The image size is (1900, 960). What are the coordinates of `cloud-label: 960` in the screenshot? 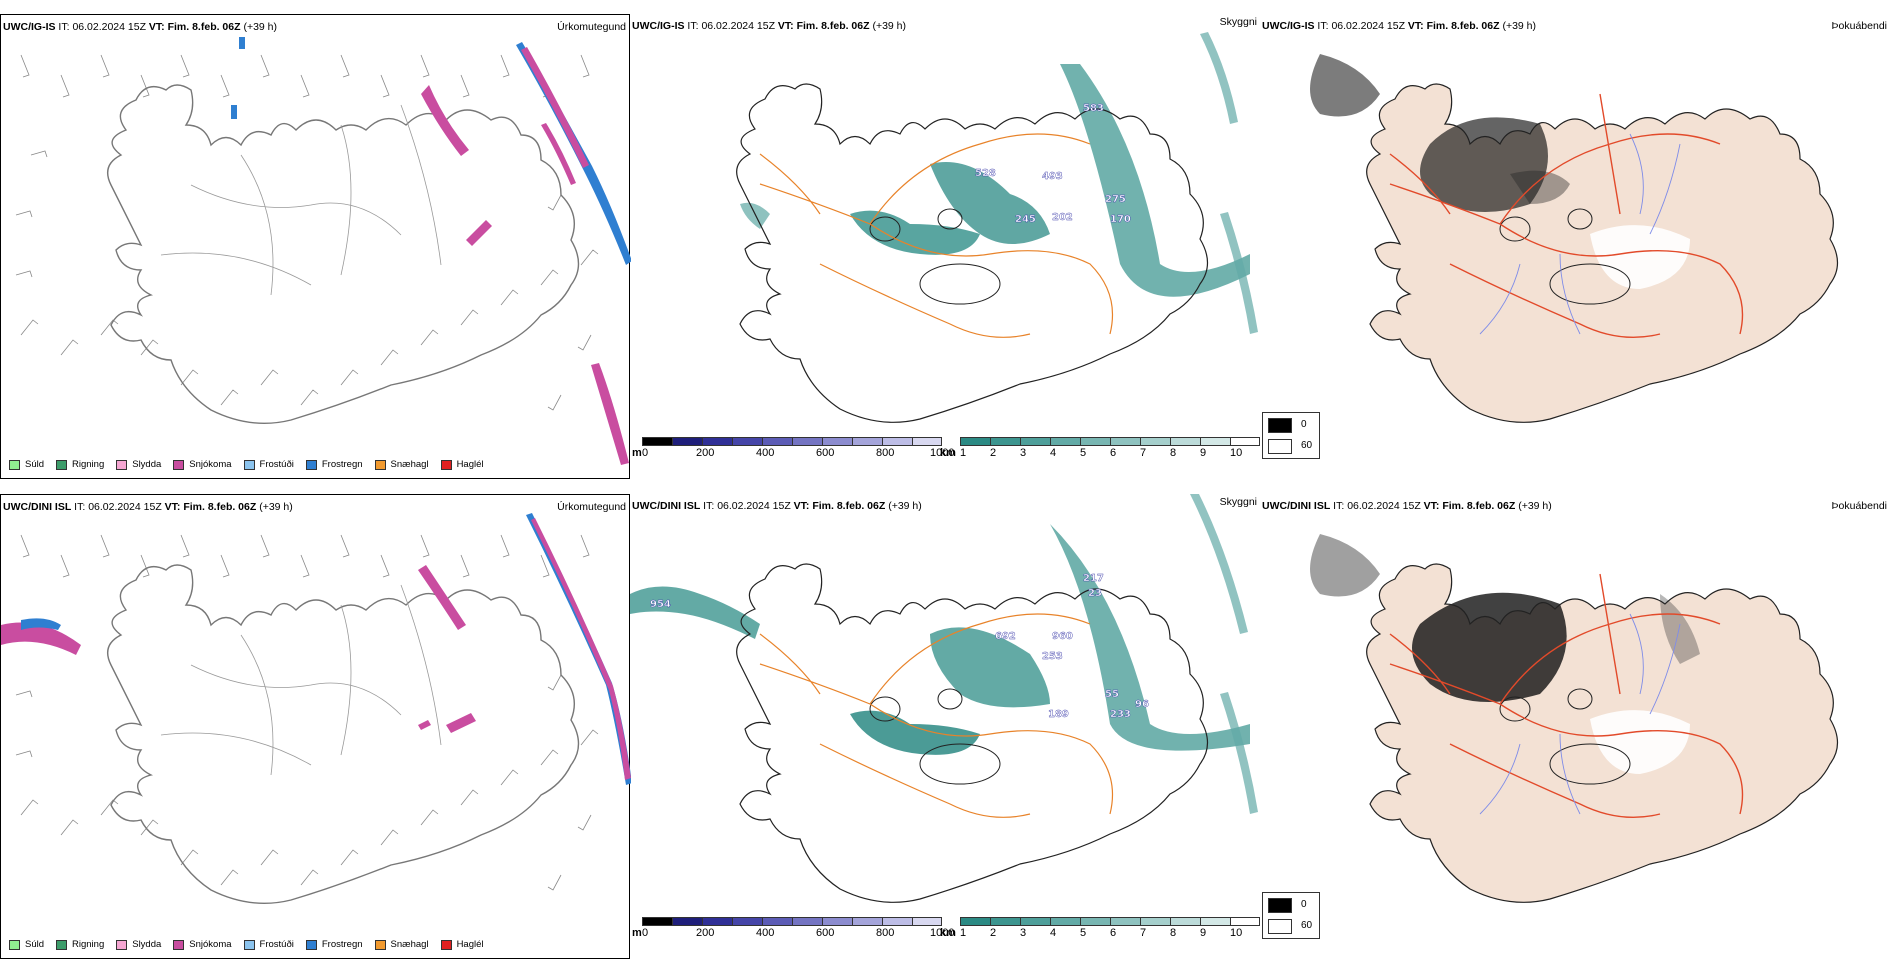 It's located at (1062, 636).